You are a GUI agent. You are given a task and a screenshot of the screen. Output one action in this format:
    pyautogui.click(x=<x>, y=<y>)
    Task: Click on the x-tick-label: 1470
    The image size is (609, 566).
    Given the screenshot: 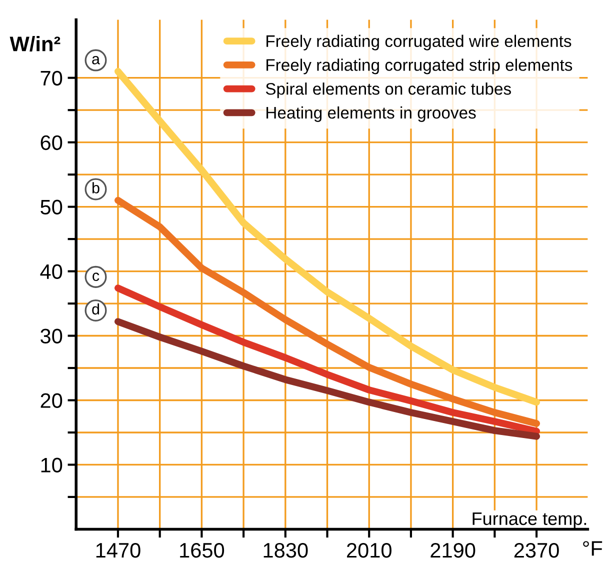 What is the action you would take?
    pyautogui.click(x=118, y=550)
    